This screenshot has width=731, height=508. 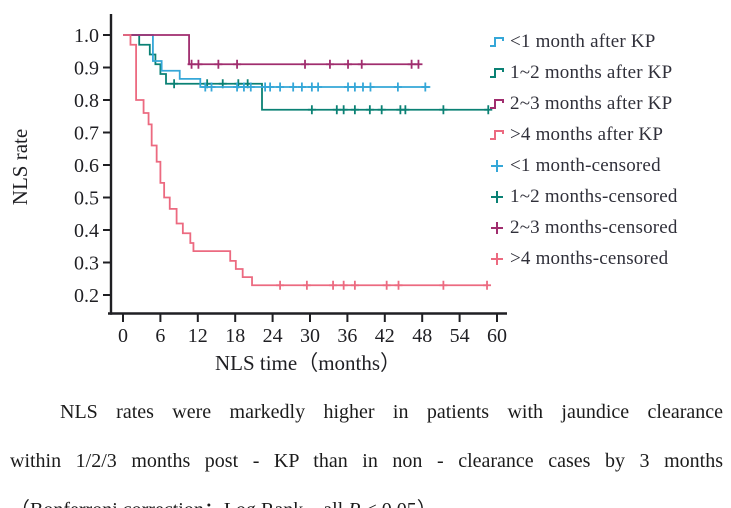 I want to click on legend-item: 1~2 months after KP, so click(x=583, y=72).